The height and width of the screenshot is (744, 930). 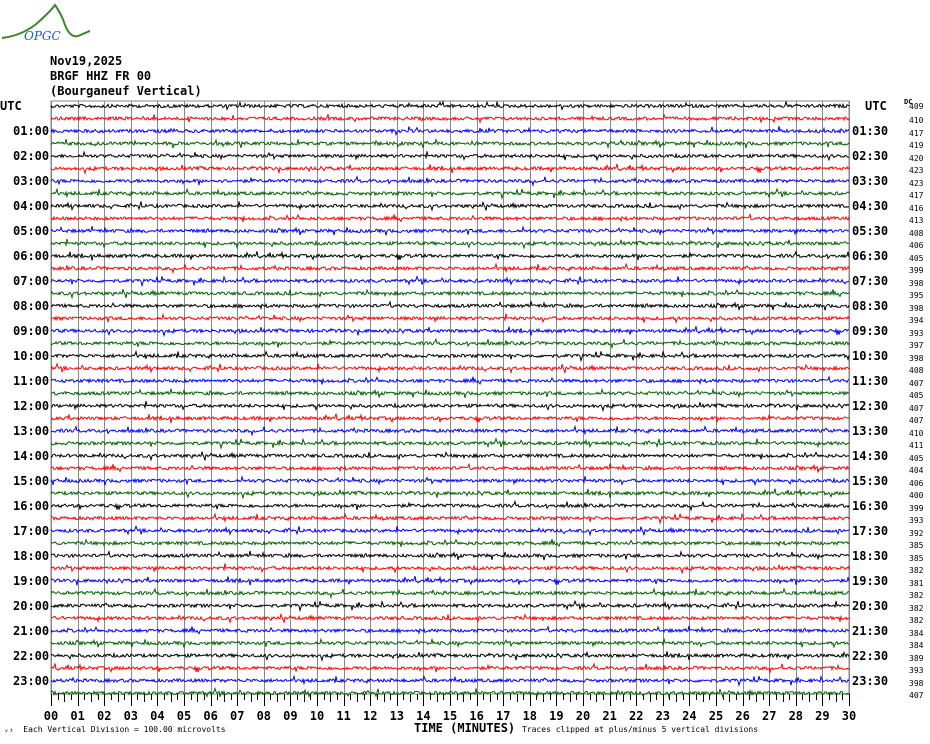 What do you see at coordinates (450, 716) in the screenshot?
I see `x-tick-label: 15` at bounding box center [450, 716].